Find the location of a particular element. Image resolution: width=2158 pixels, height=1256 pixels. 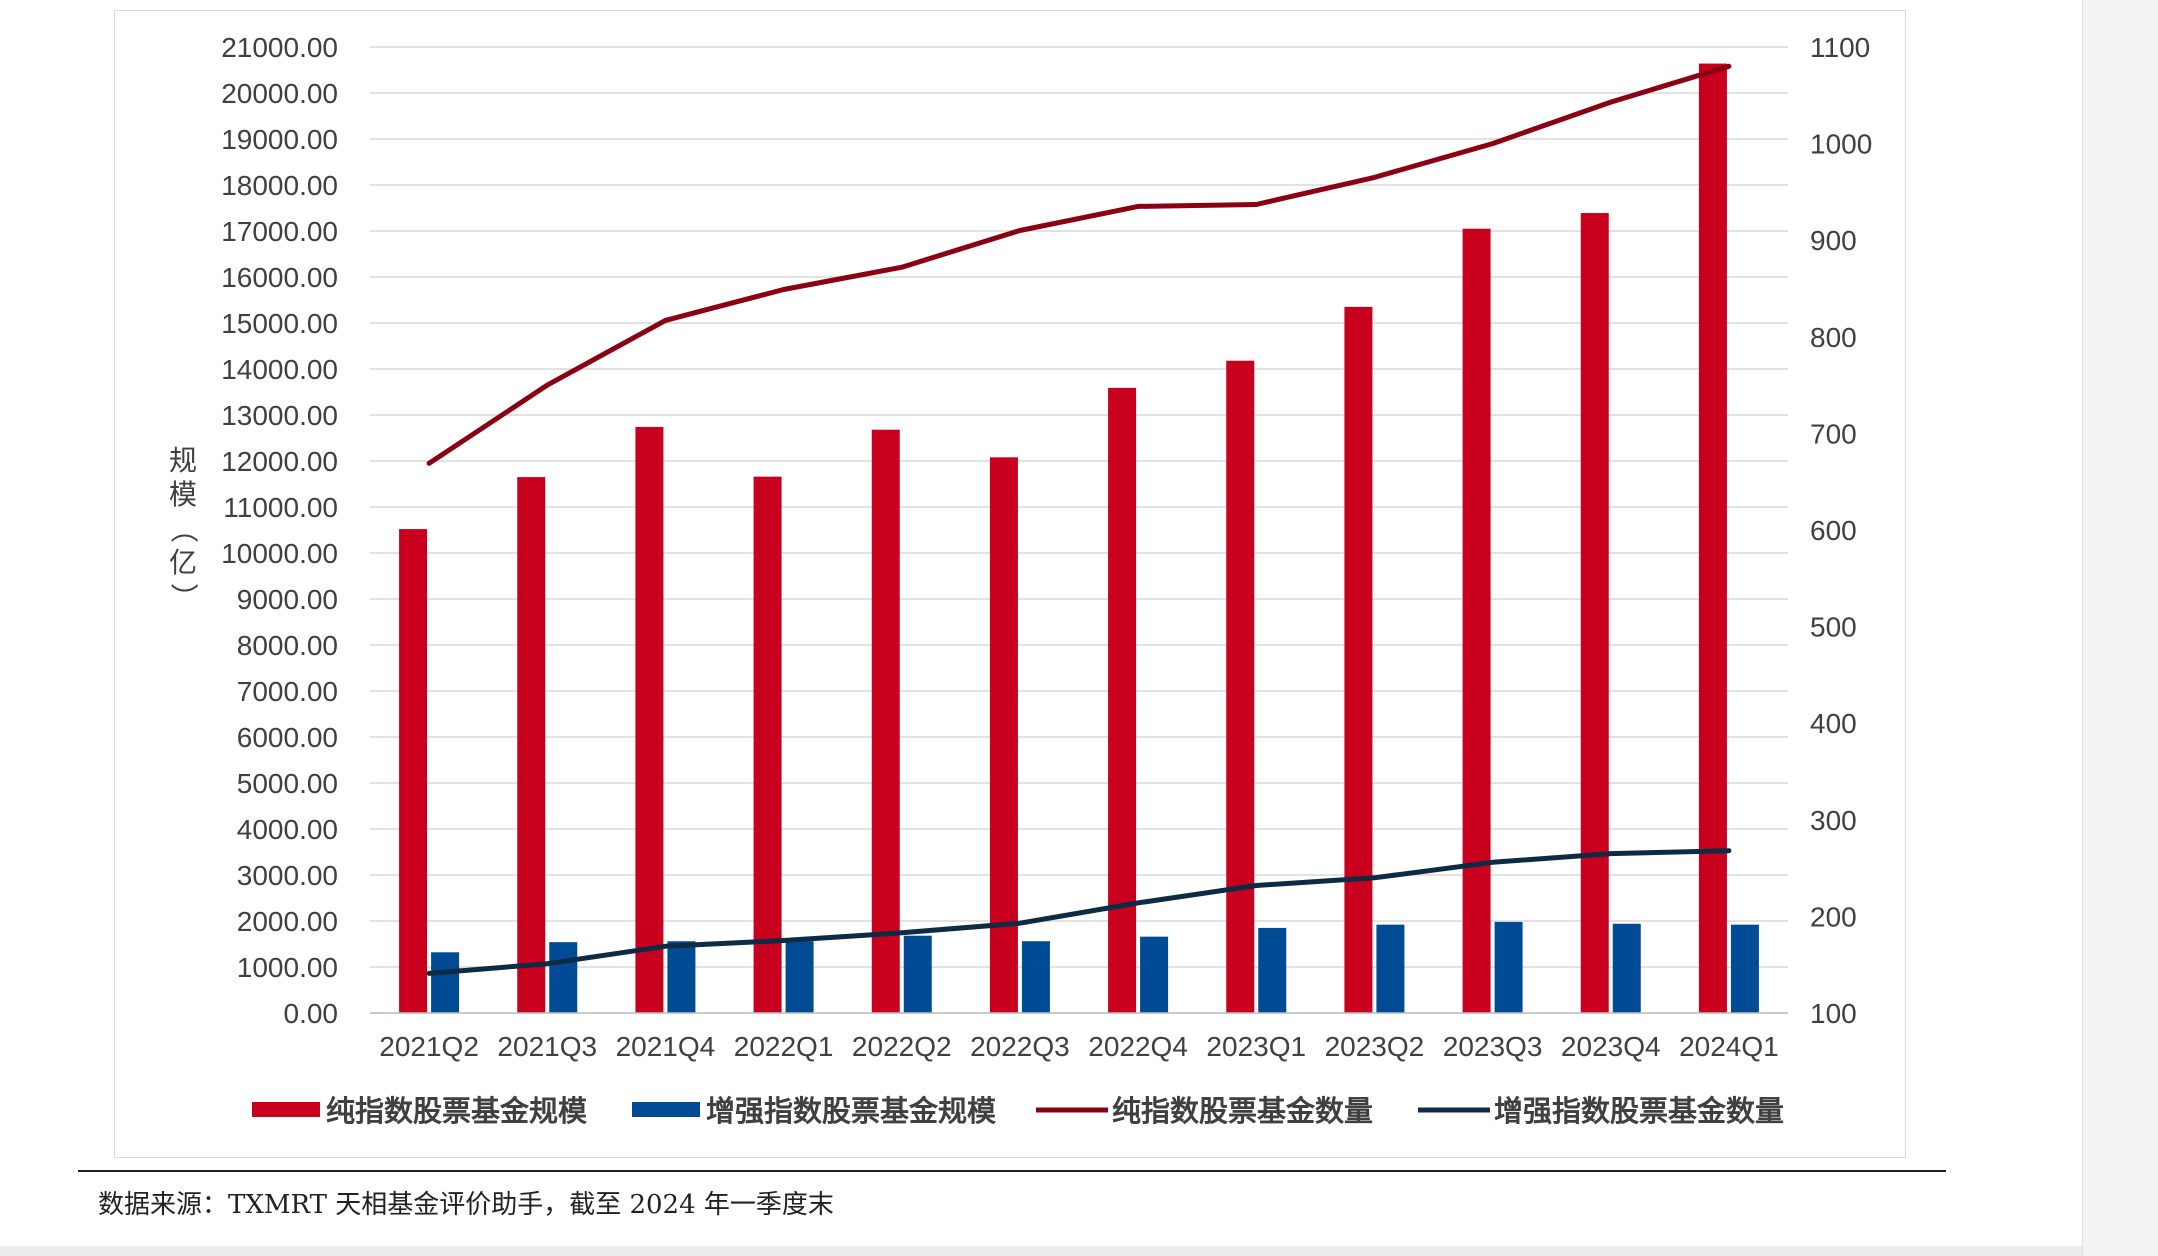

left-axis-title-char: 规 is located at coordinates (183, 460).